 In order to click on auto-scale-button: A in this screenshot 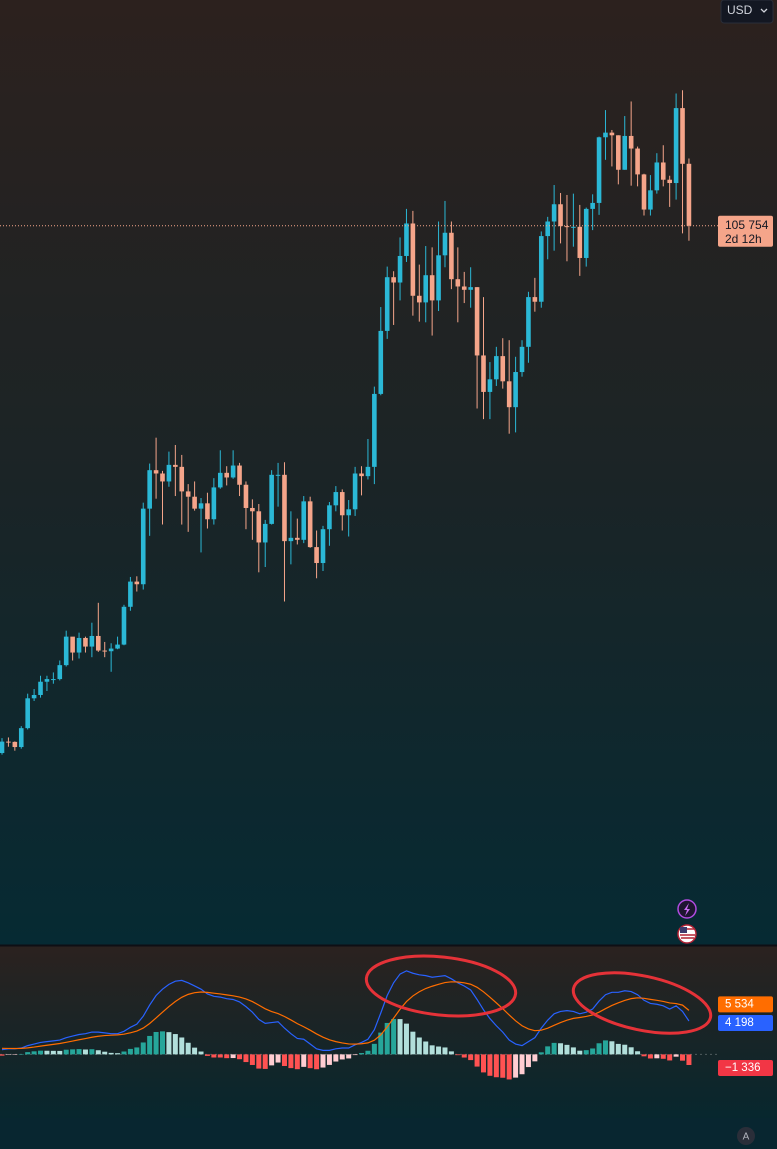, I will do `click(746, 1136)`.